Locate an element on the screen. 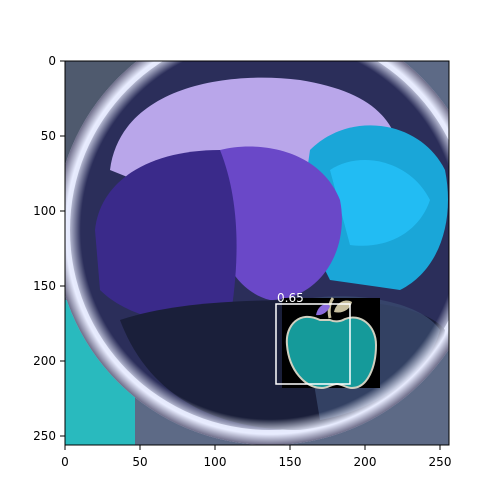 Image resolution: width=500 pixels, height=500 pixels. x-tick-label: 200 is located at coordinates (365, 462).